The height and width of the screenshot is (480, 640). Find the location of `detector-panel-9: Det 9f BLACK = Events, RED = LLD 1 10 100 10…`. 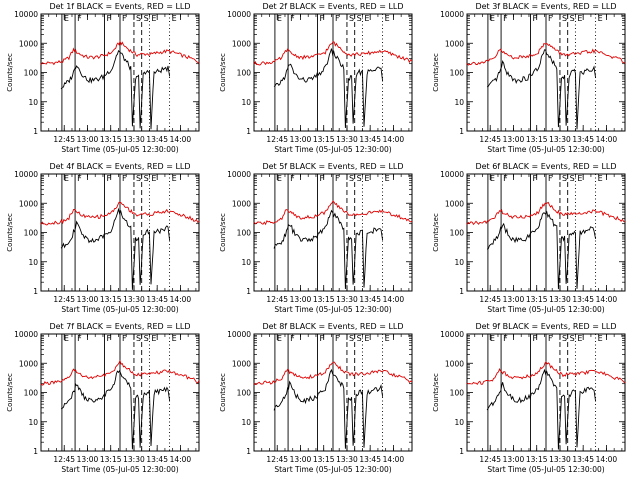

detector-panel-9: Det 9f BLACK = Events, RED = LLD 1 10 100 10… is located at coordinates (529, 398).